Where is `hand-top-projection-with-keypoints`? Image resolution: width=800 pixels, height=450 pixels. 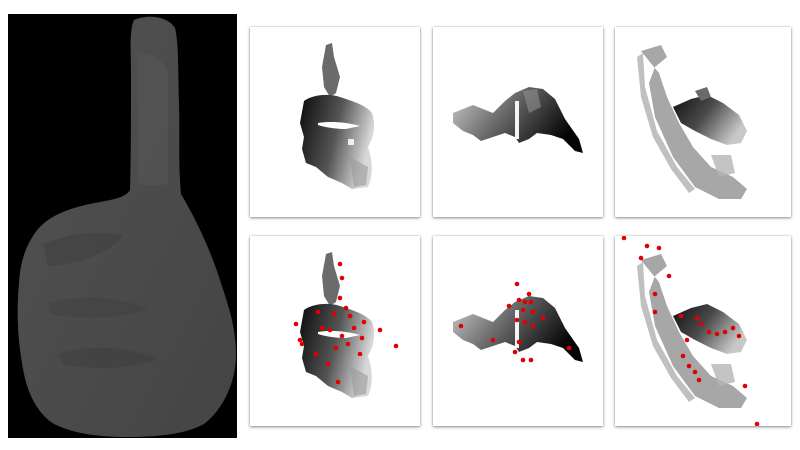 hand-top-projection-with-keypoints is located at coordinates (690, 331).